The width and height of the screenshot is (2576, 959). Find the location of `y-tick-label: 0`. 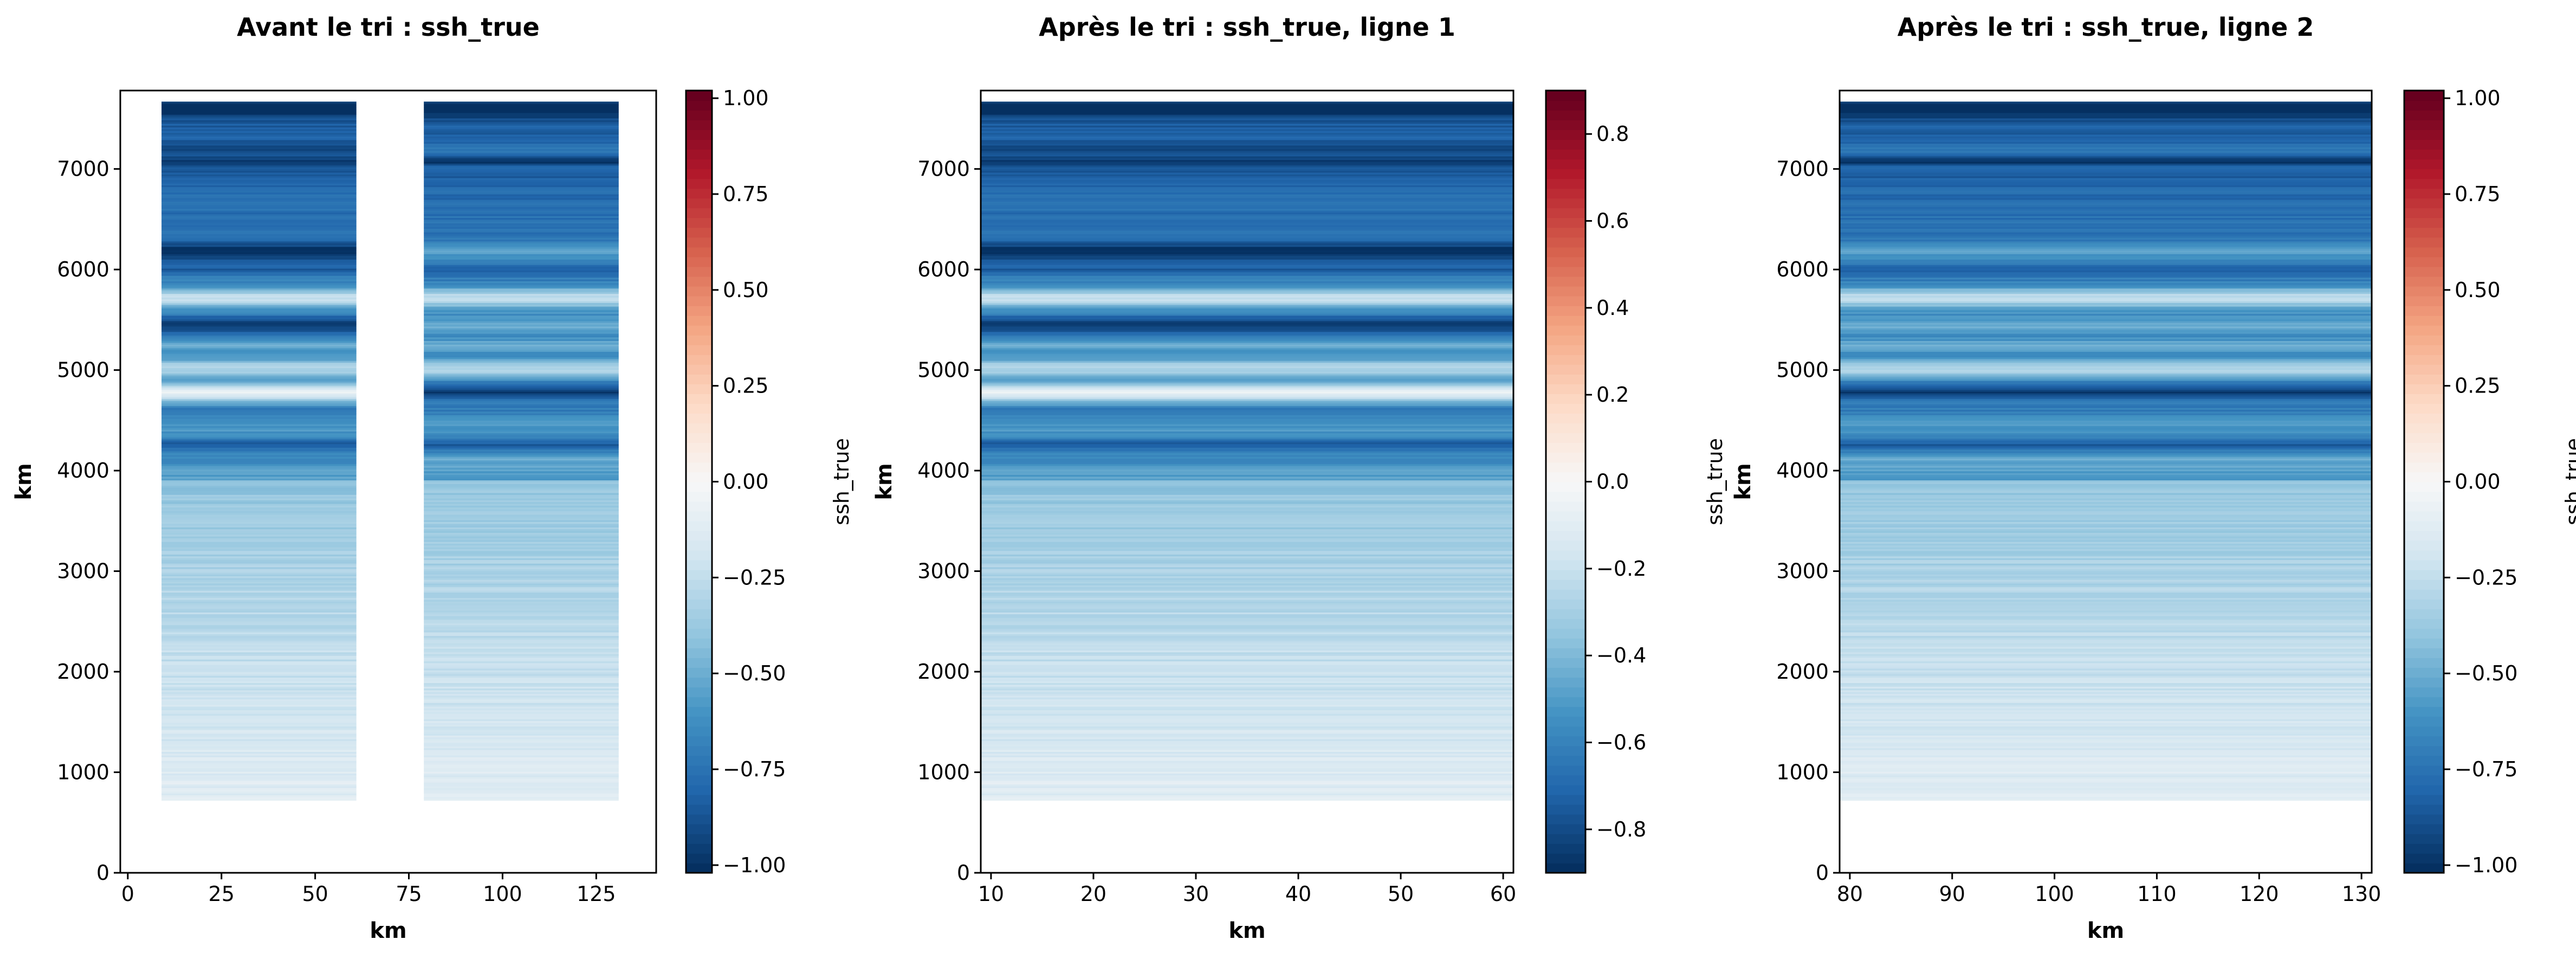

y-tick-label: 0 is located at coordinates (1822, 873).